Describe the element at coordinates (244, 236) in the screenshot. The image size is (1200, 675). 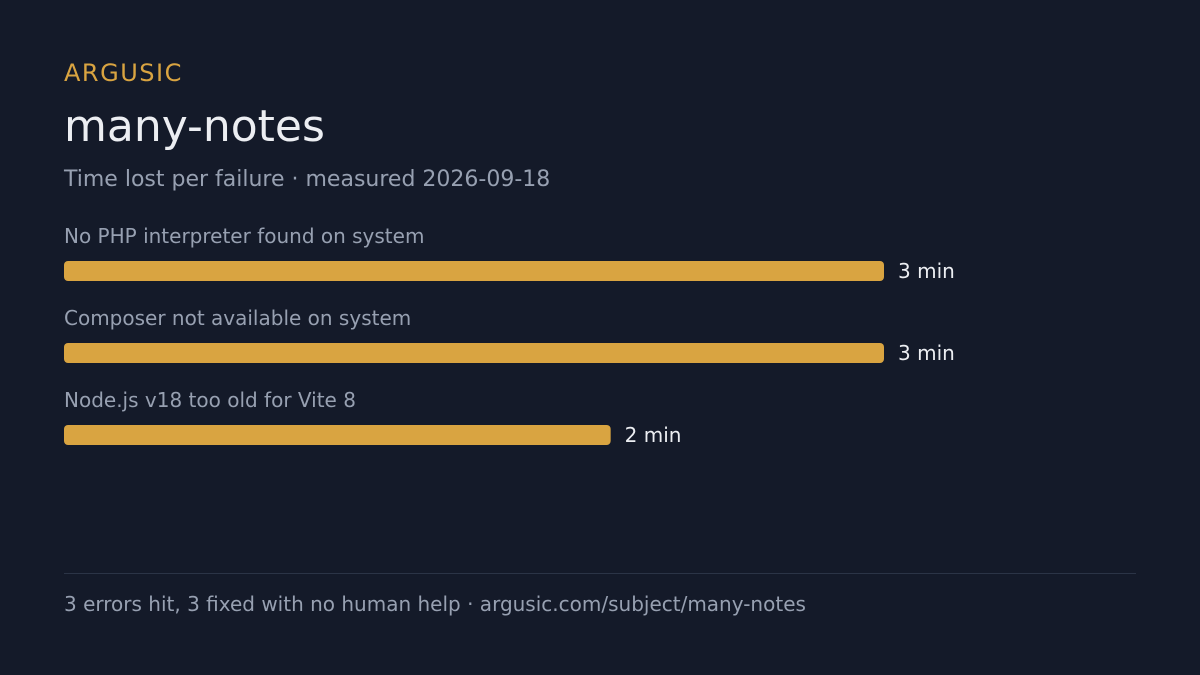
I see `category-label: No PHP interpreter found on system` at that location.